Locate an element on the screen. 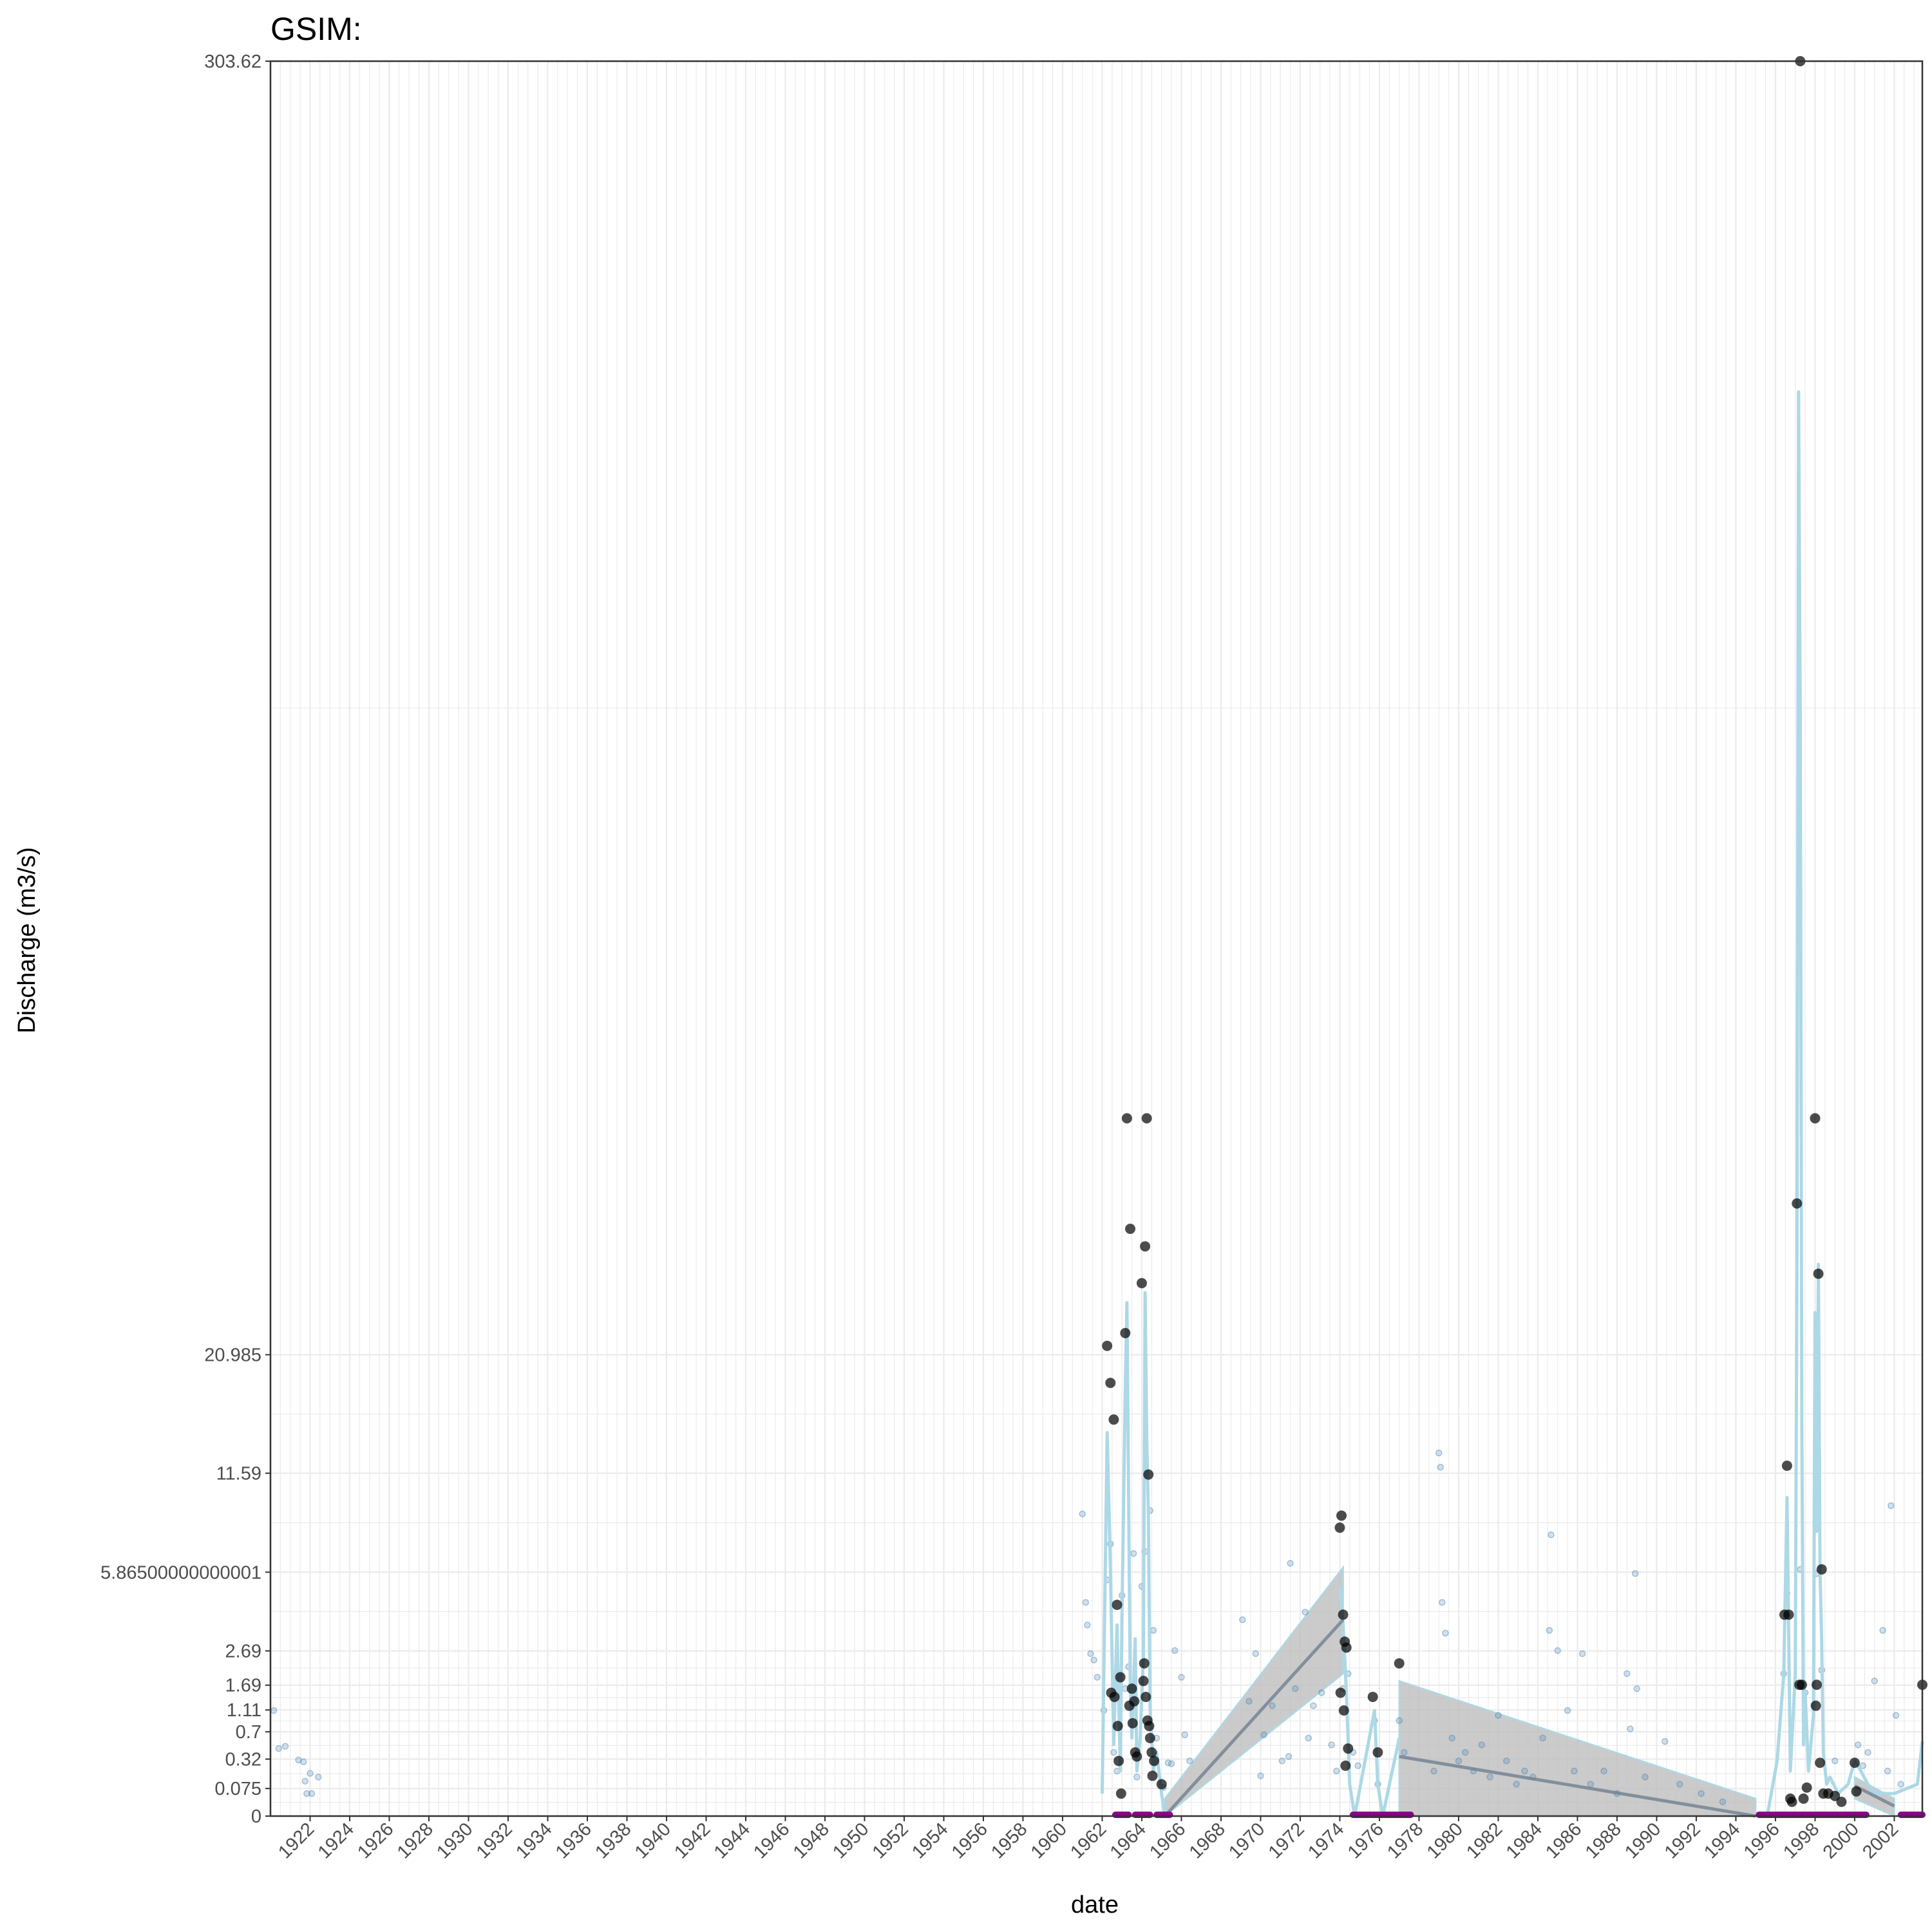  y-tick-label: 11.59 is located at coordinates (239, 1474).